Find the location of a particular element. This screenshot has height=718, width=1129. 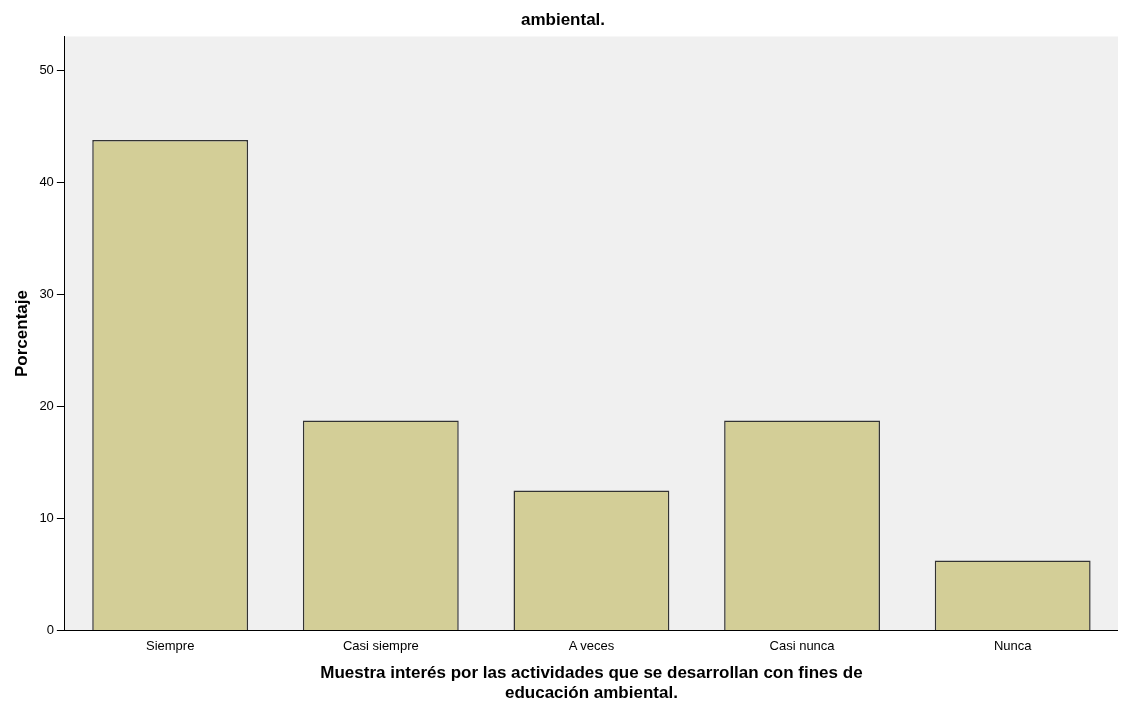

x-tick-label: Siempre is located at coordinates (170, 645).